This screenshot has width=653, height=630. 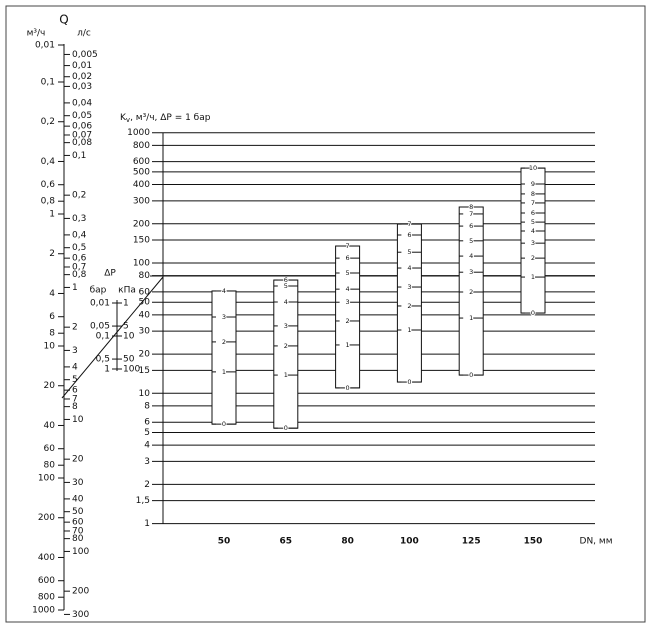 What do you see at coordinates (36, 34) in the screenshot?
I see `q-unit-m3h: м³/ч` at bounding box center [36, 34].